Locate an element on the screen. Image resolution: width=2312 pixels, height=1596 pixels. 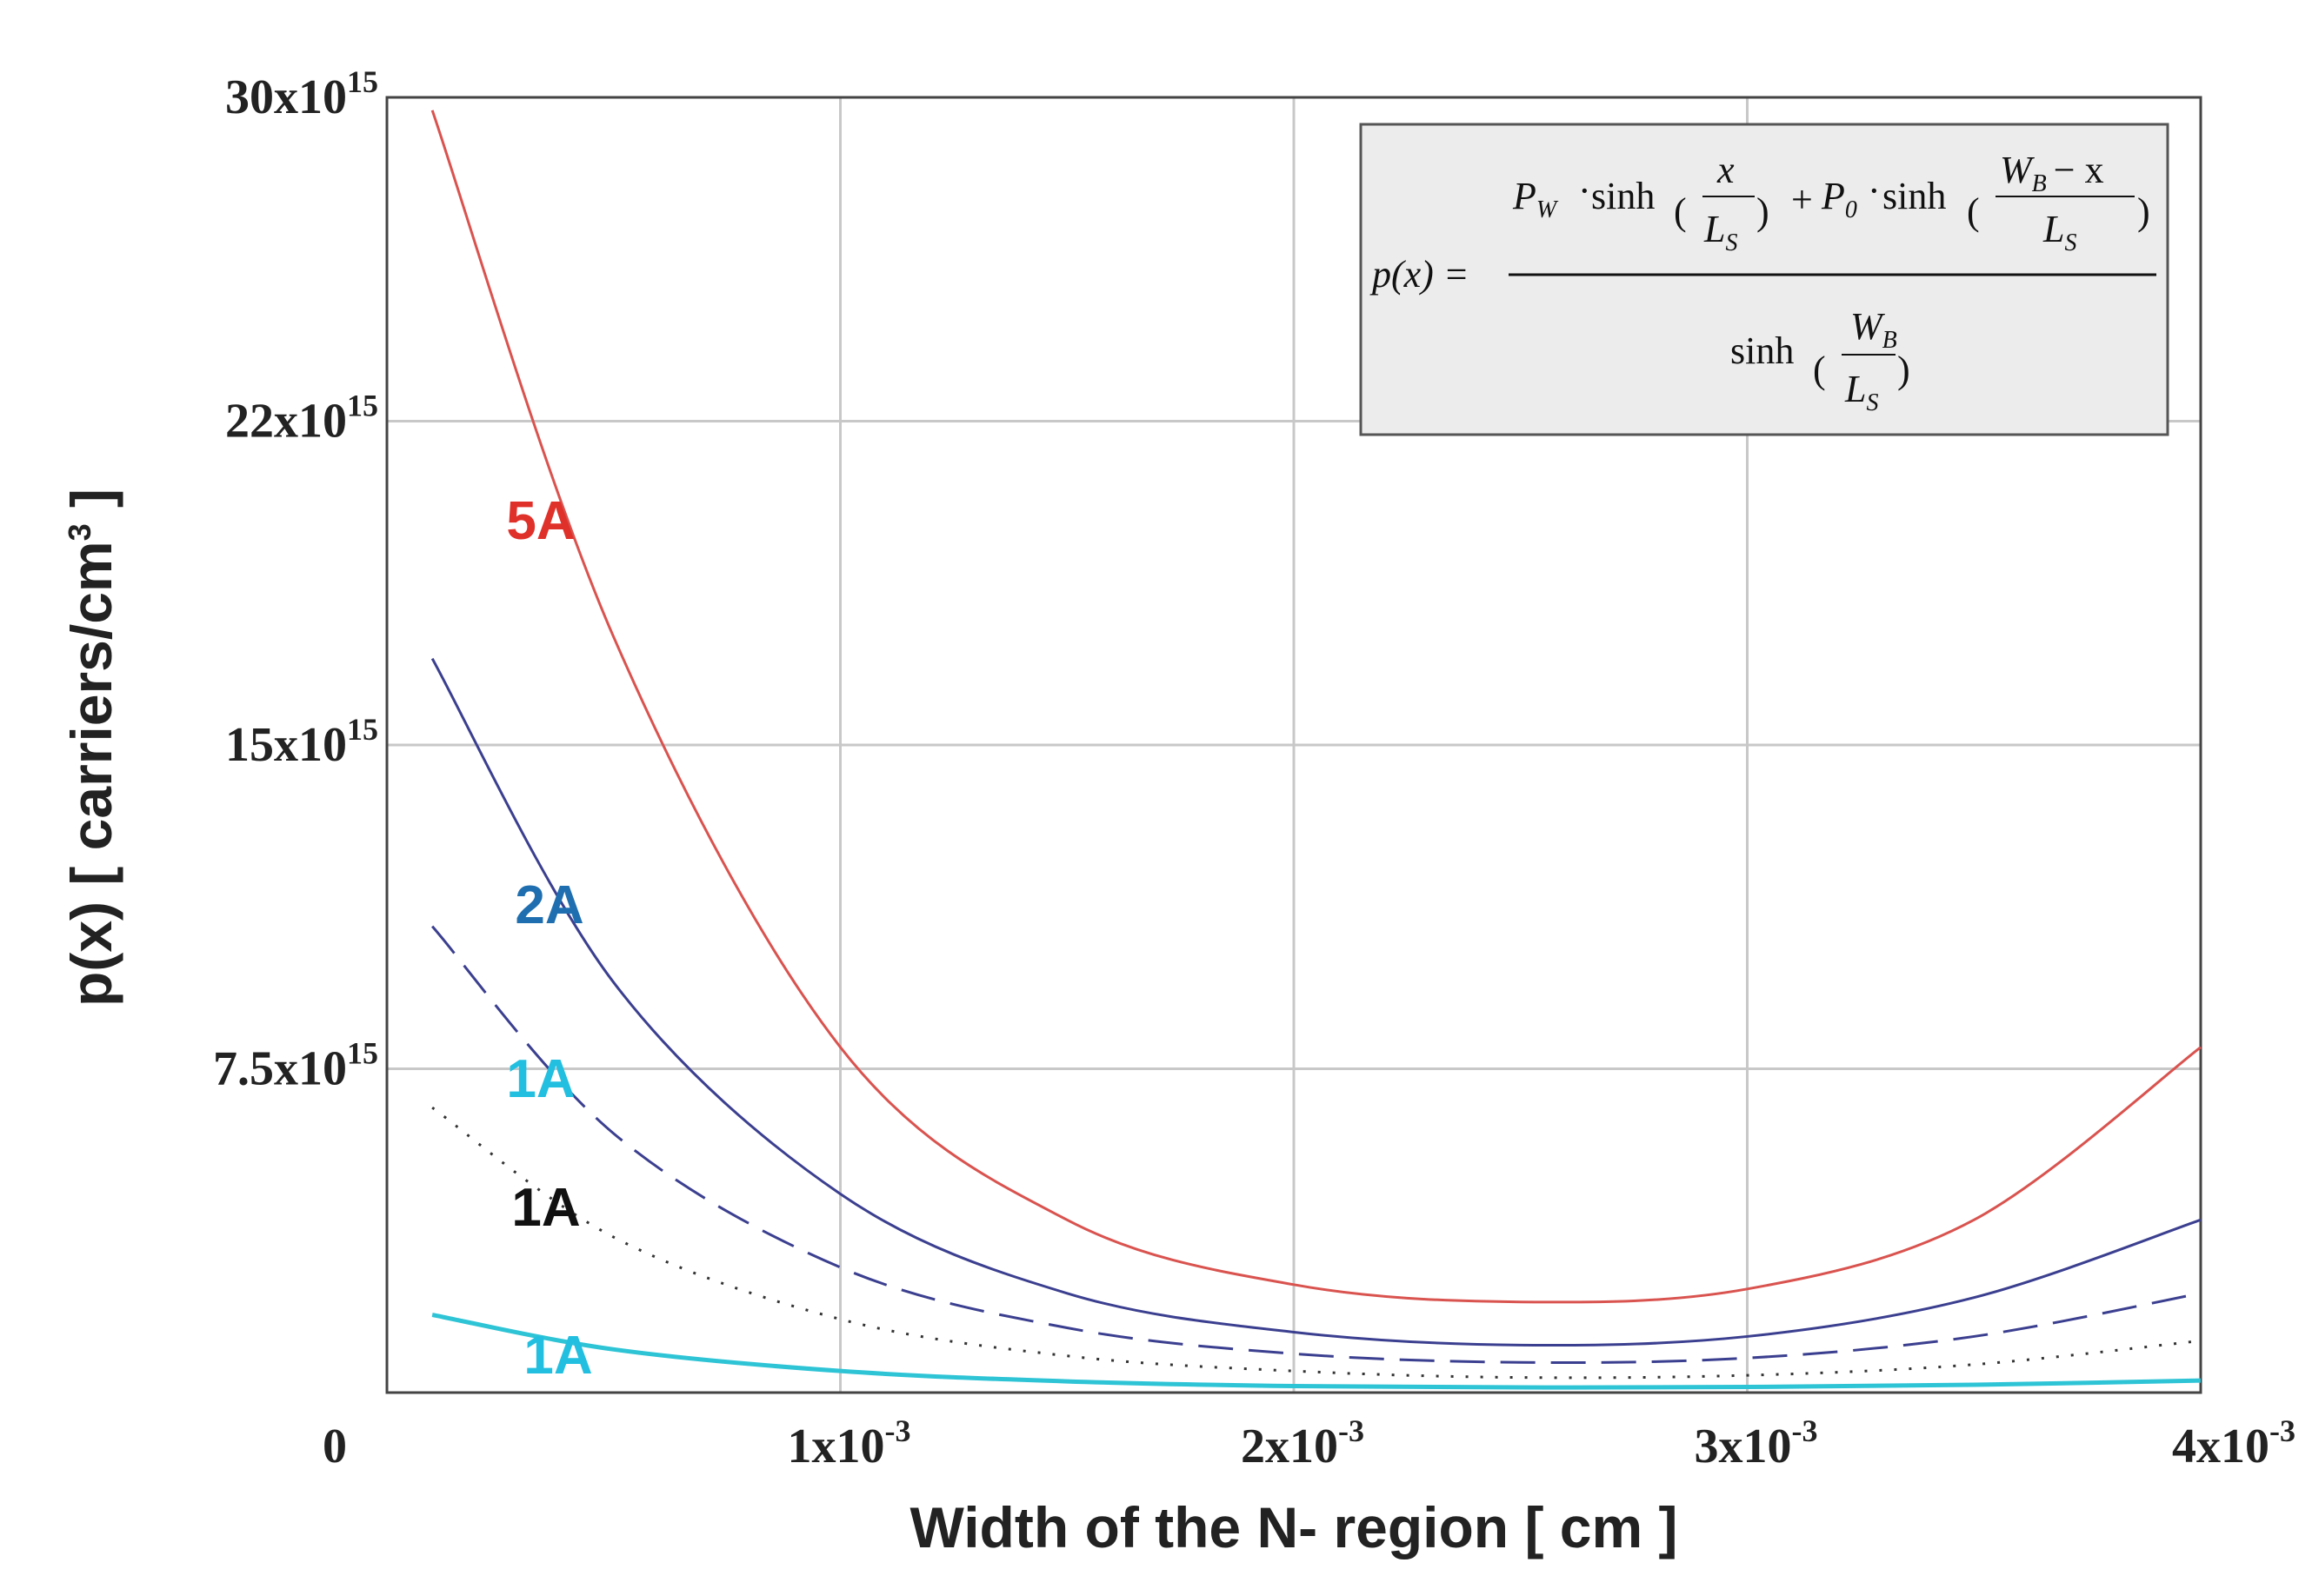
formula-ls-den: LS is located at coordinates (1861, 392).